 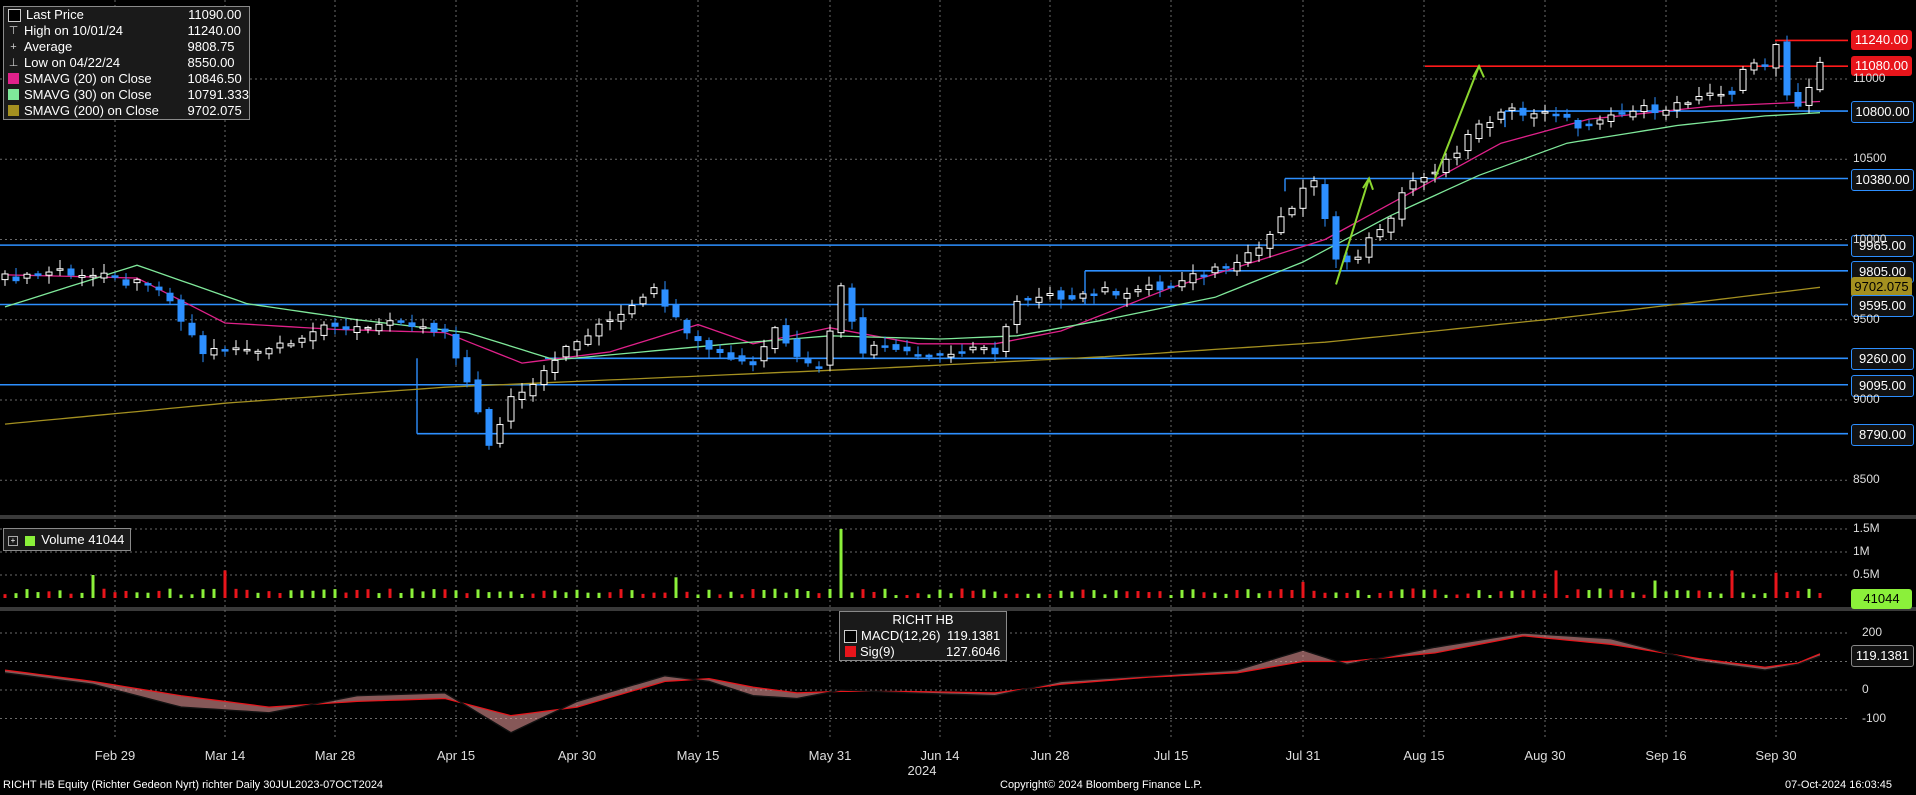 What do you see at coordinates (13, 540) in the screenshot?
I see `expand-icon: +` at bounding box center [13, 540].